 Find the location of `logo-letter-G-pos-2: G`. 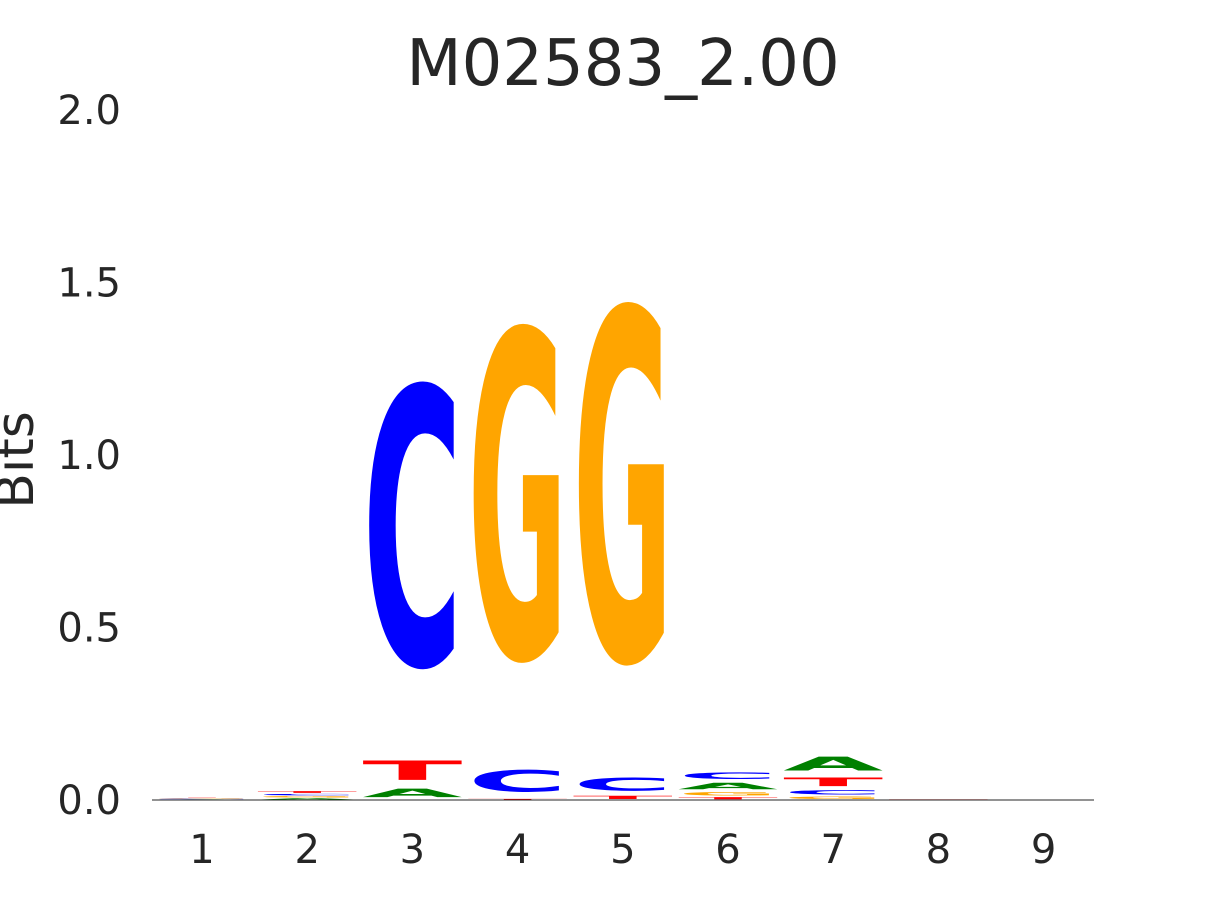

logo-letter-G-pos-2: G is located at coordinates (307, 797).